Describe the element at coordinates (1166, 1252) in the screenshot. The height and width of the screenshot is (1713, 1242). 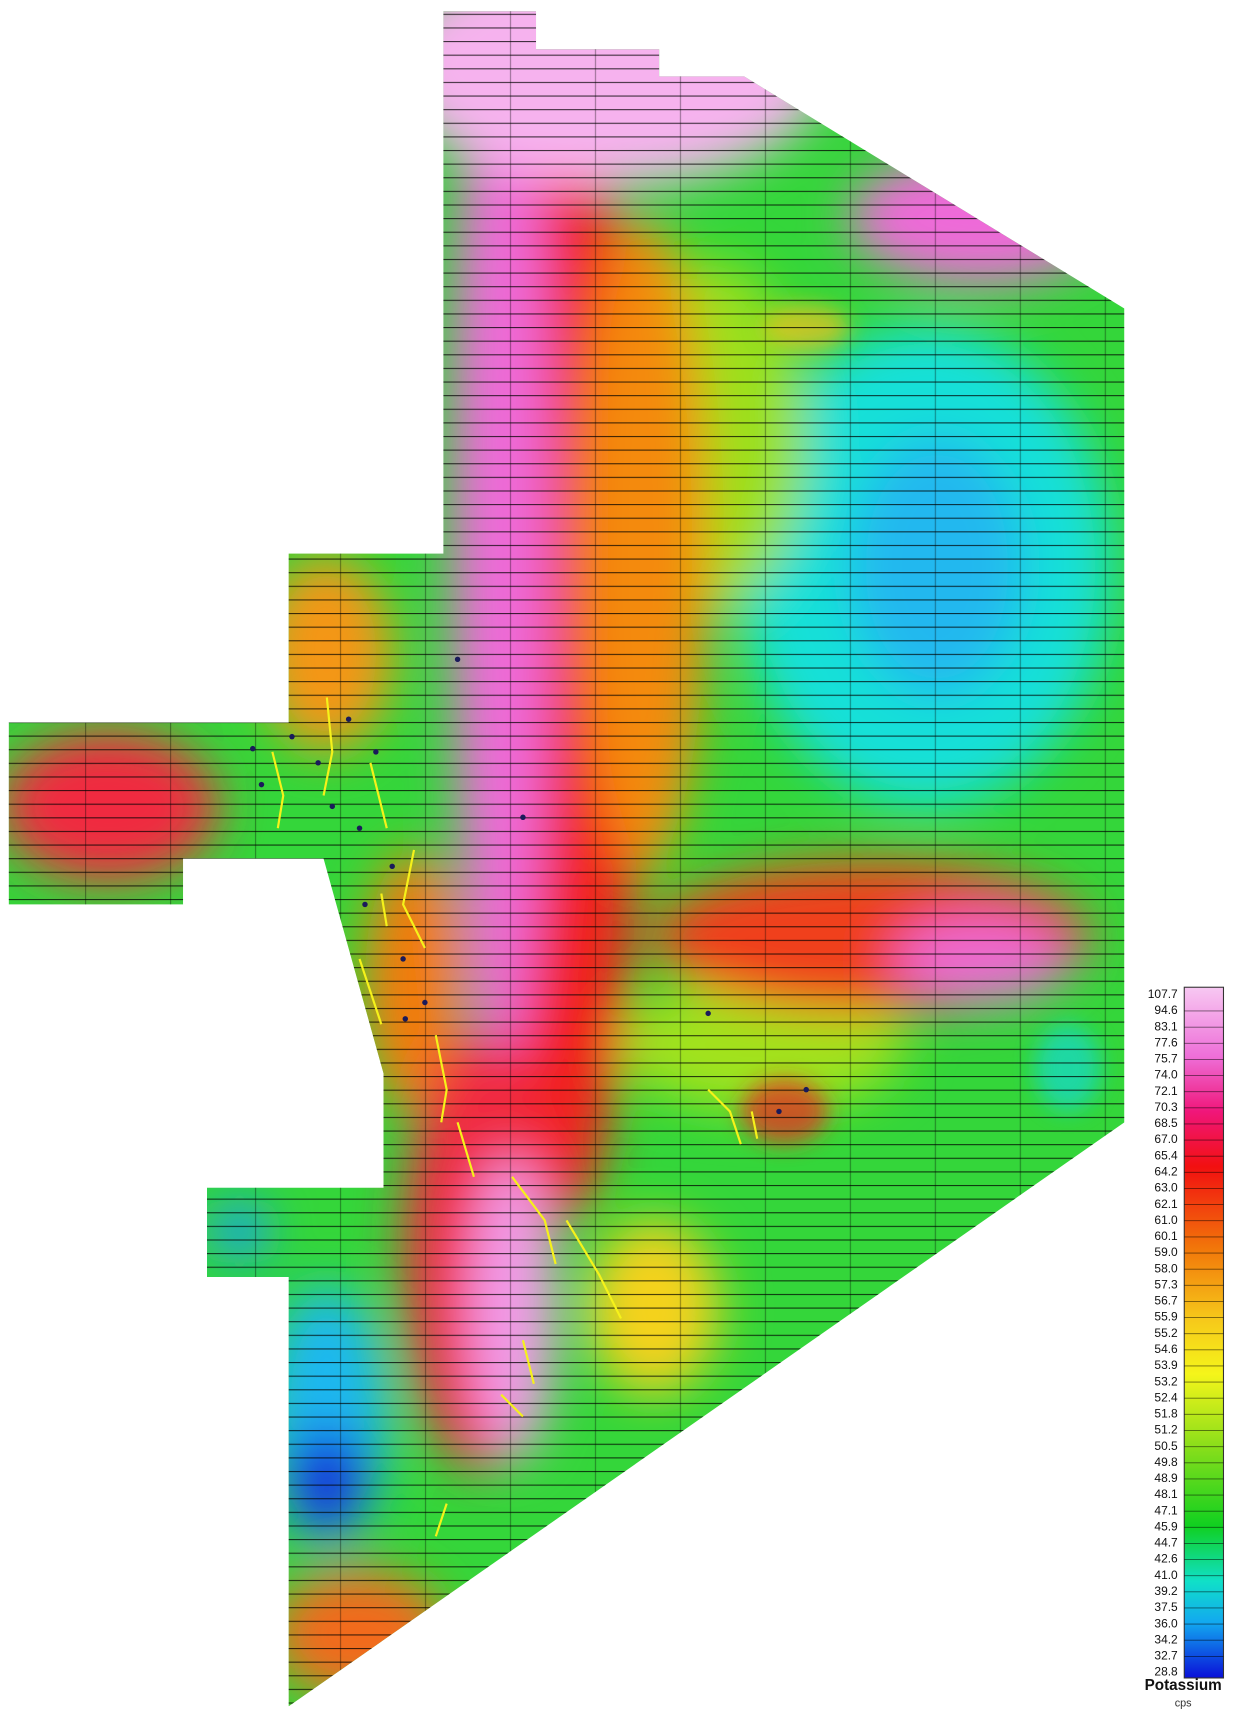
I see `legend-label: 59.0` at that location.